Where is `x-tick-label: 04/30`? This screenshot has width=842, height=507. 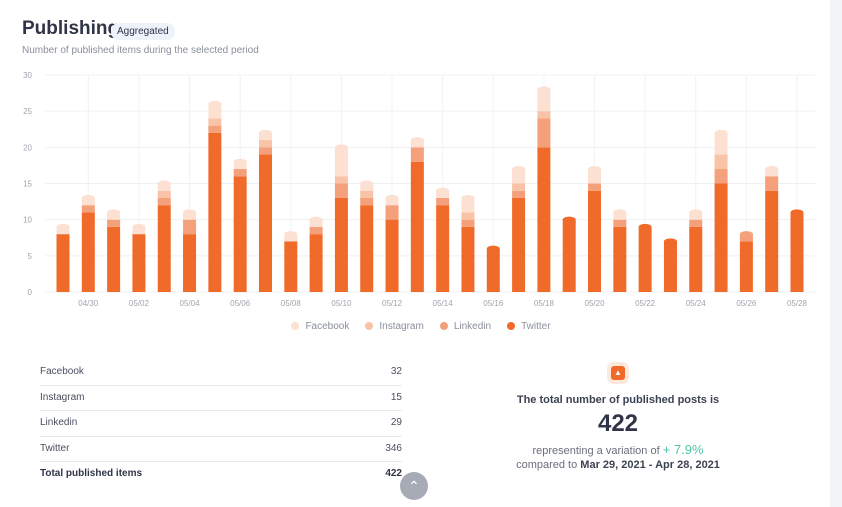
x-tick-label: 04/30 is located at coordinates (88, 303).